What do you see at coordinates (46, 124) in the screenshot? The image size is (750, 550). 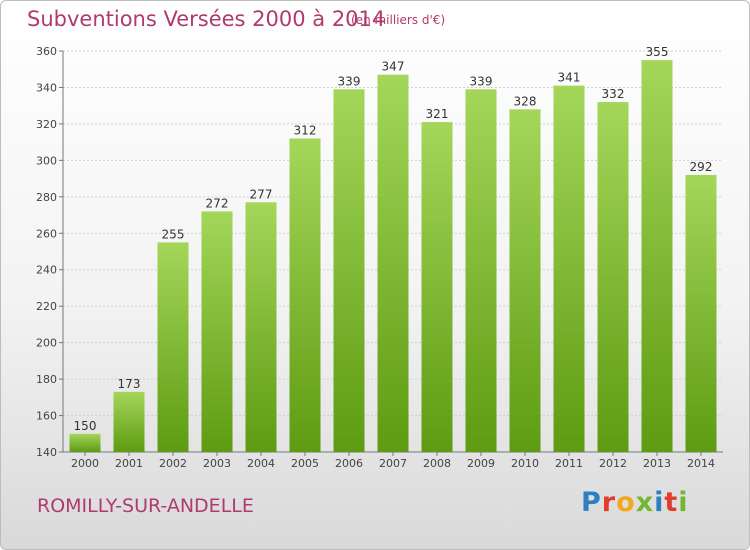 I see `y-tick-label: 320` at bounding box center [46, 124].